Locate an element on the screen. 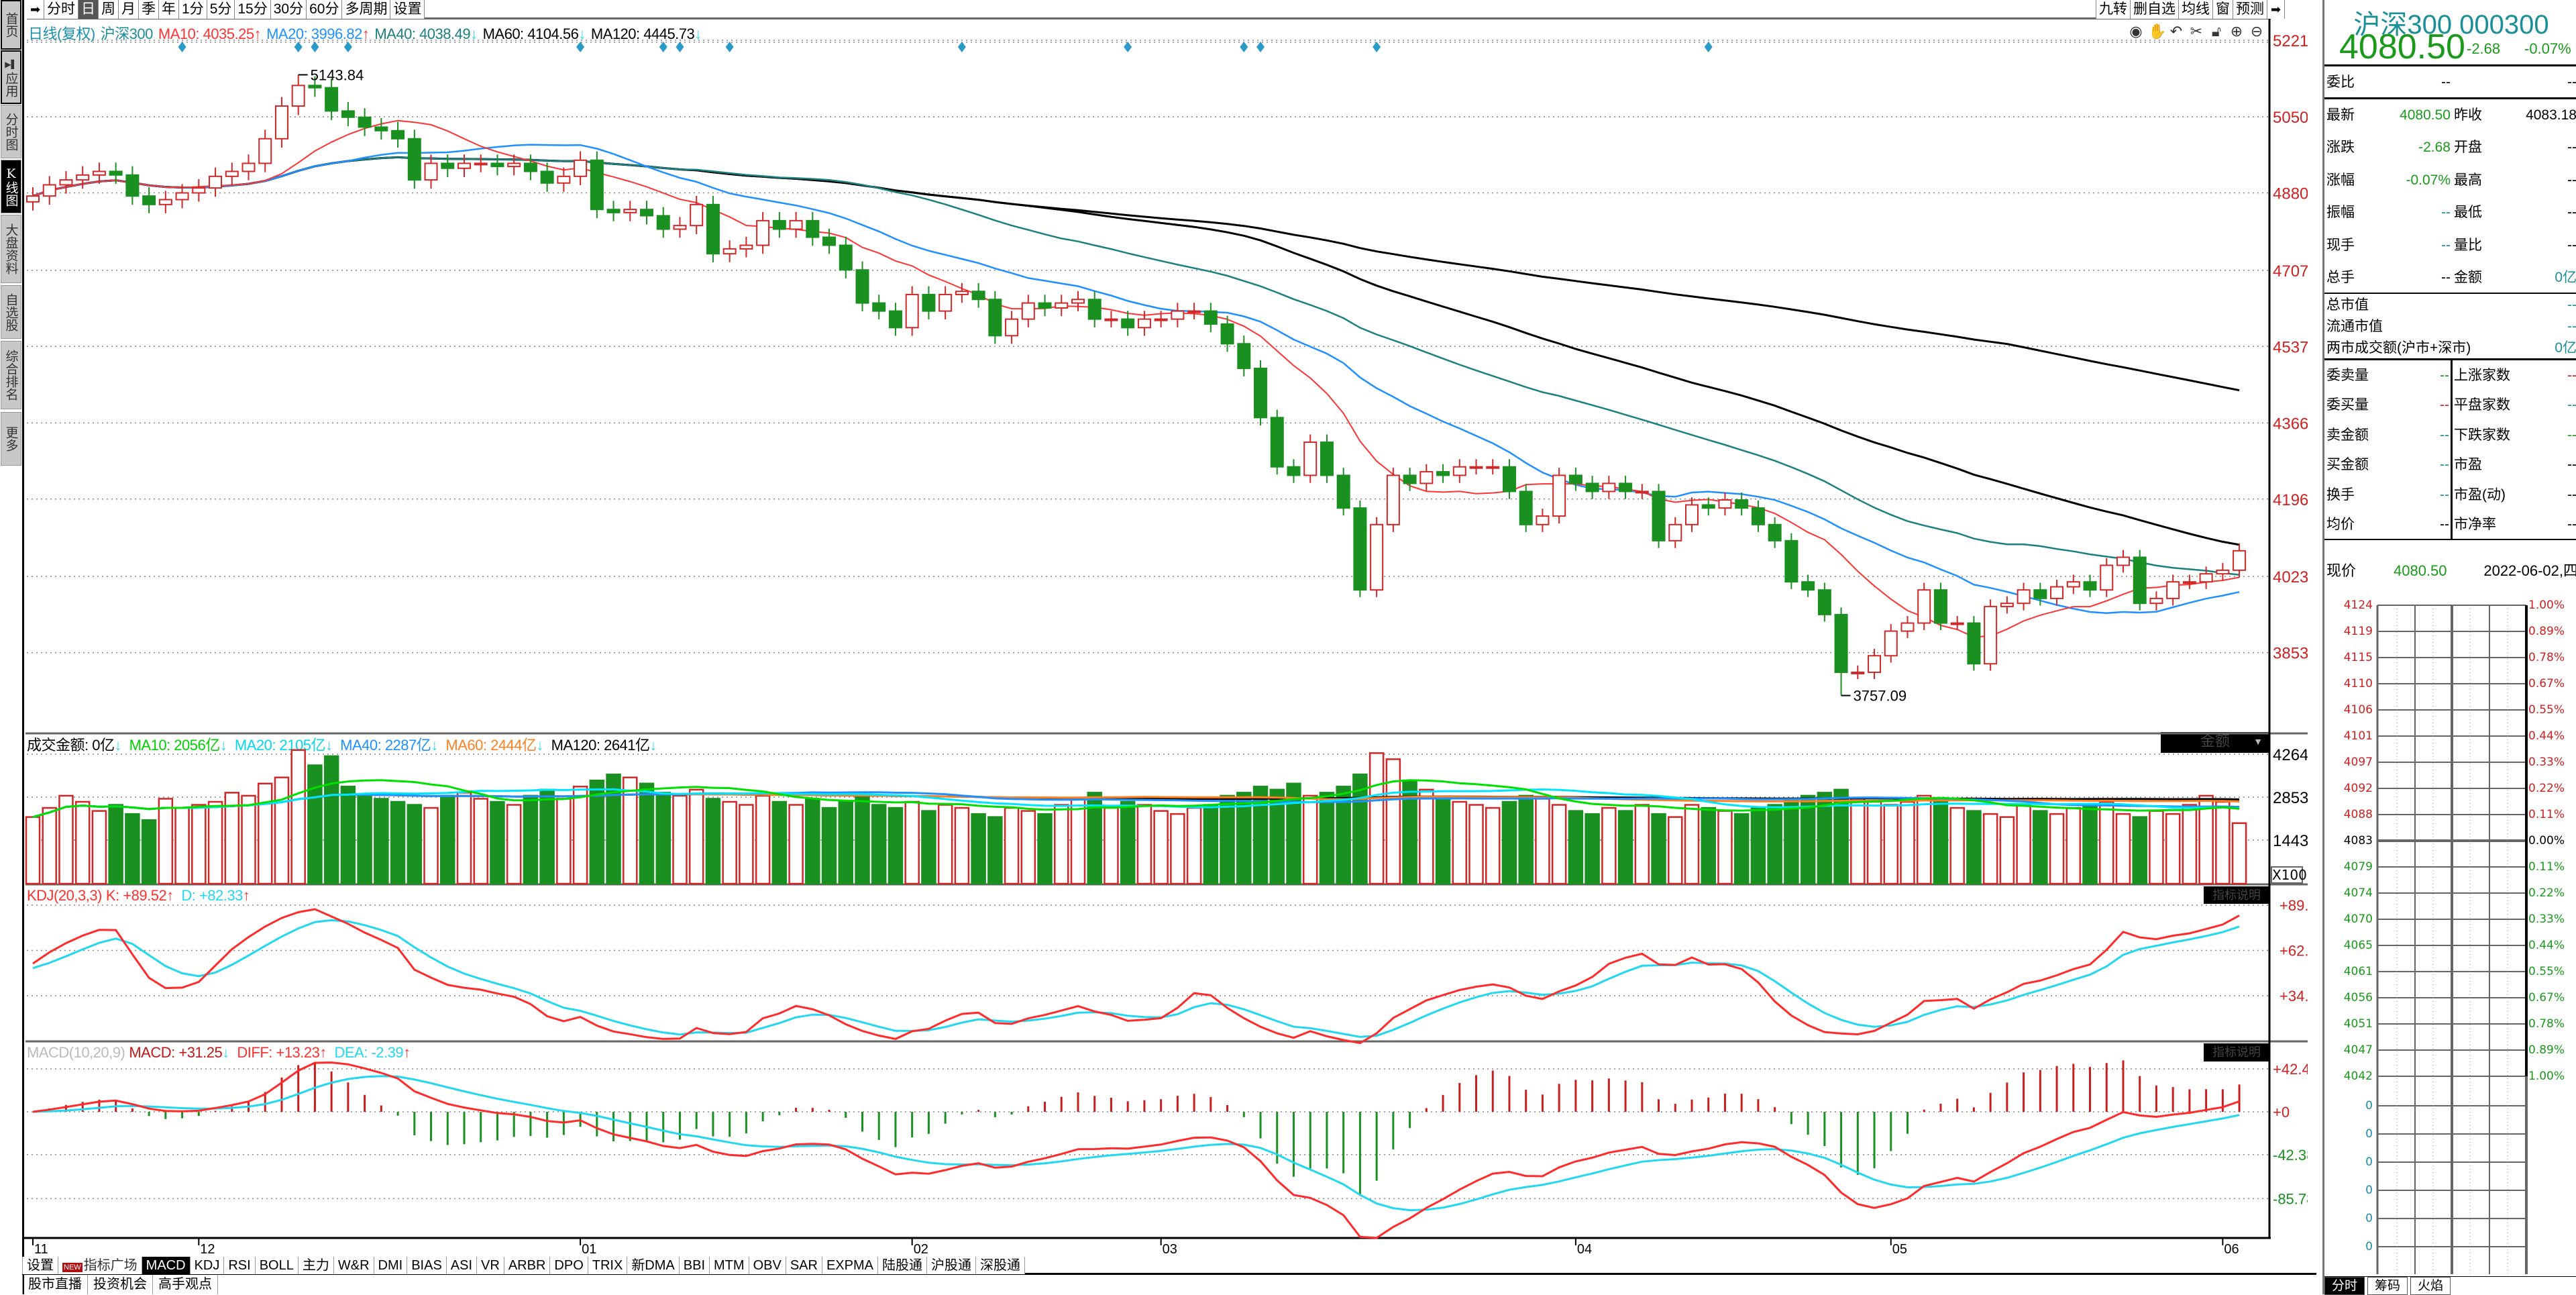 This screenshot has width=2576, height=1295. indicator-tab: 主力 is located at coordinates (316, 1265).